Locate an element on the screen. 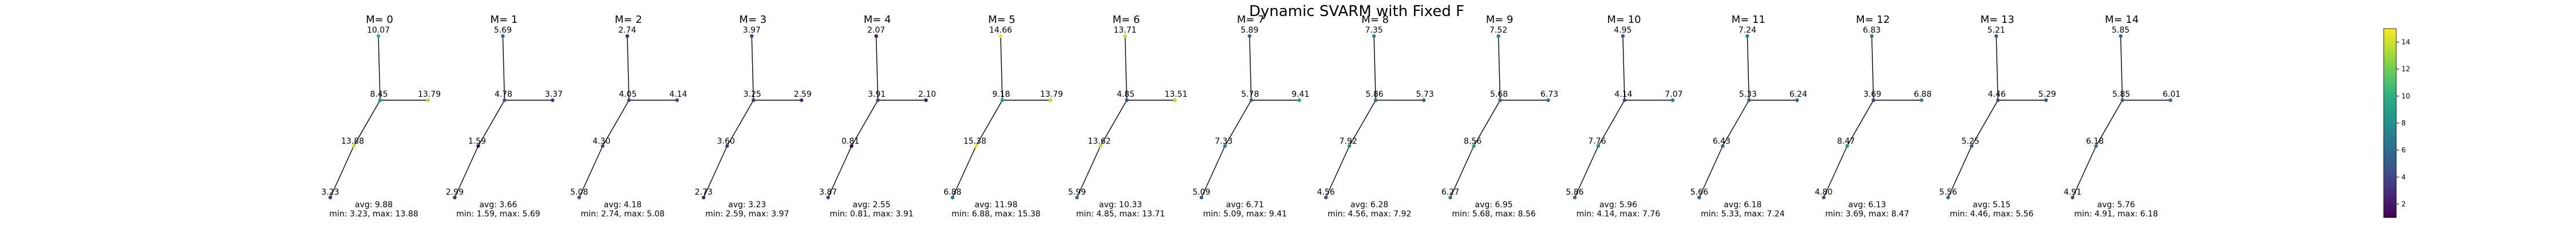  panel-title: M= 4 is located at coordinates (877, 20).